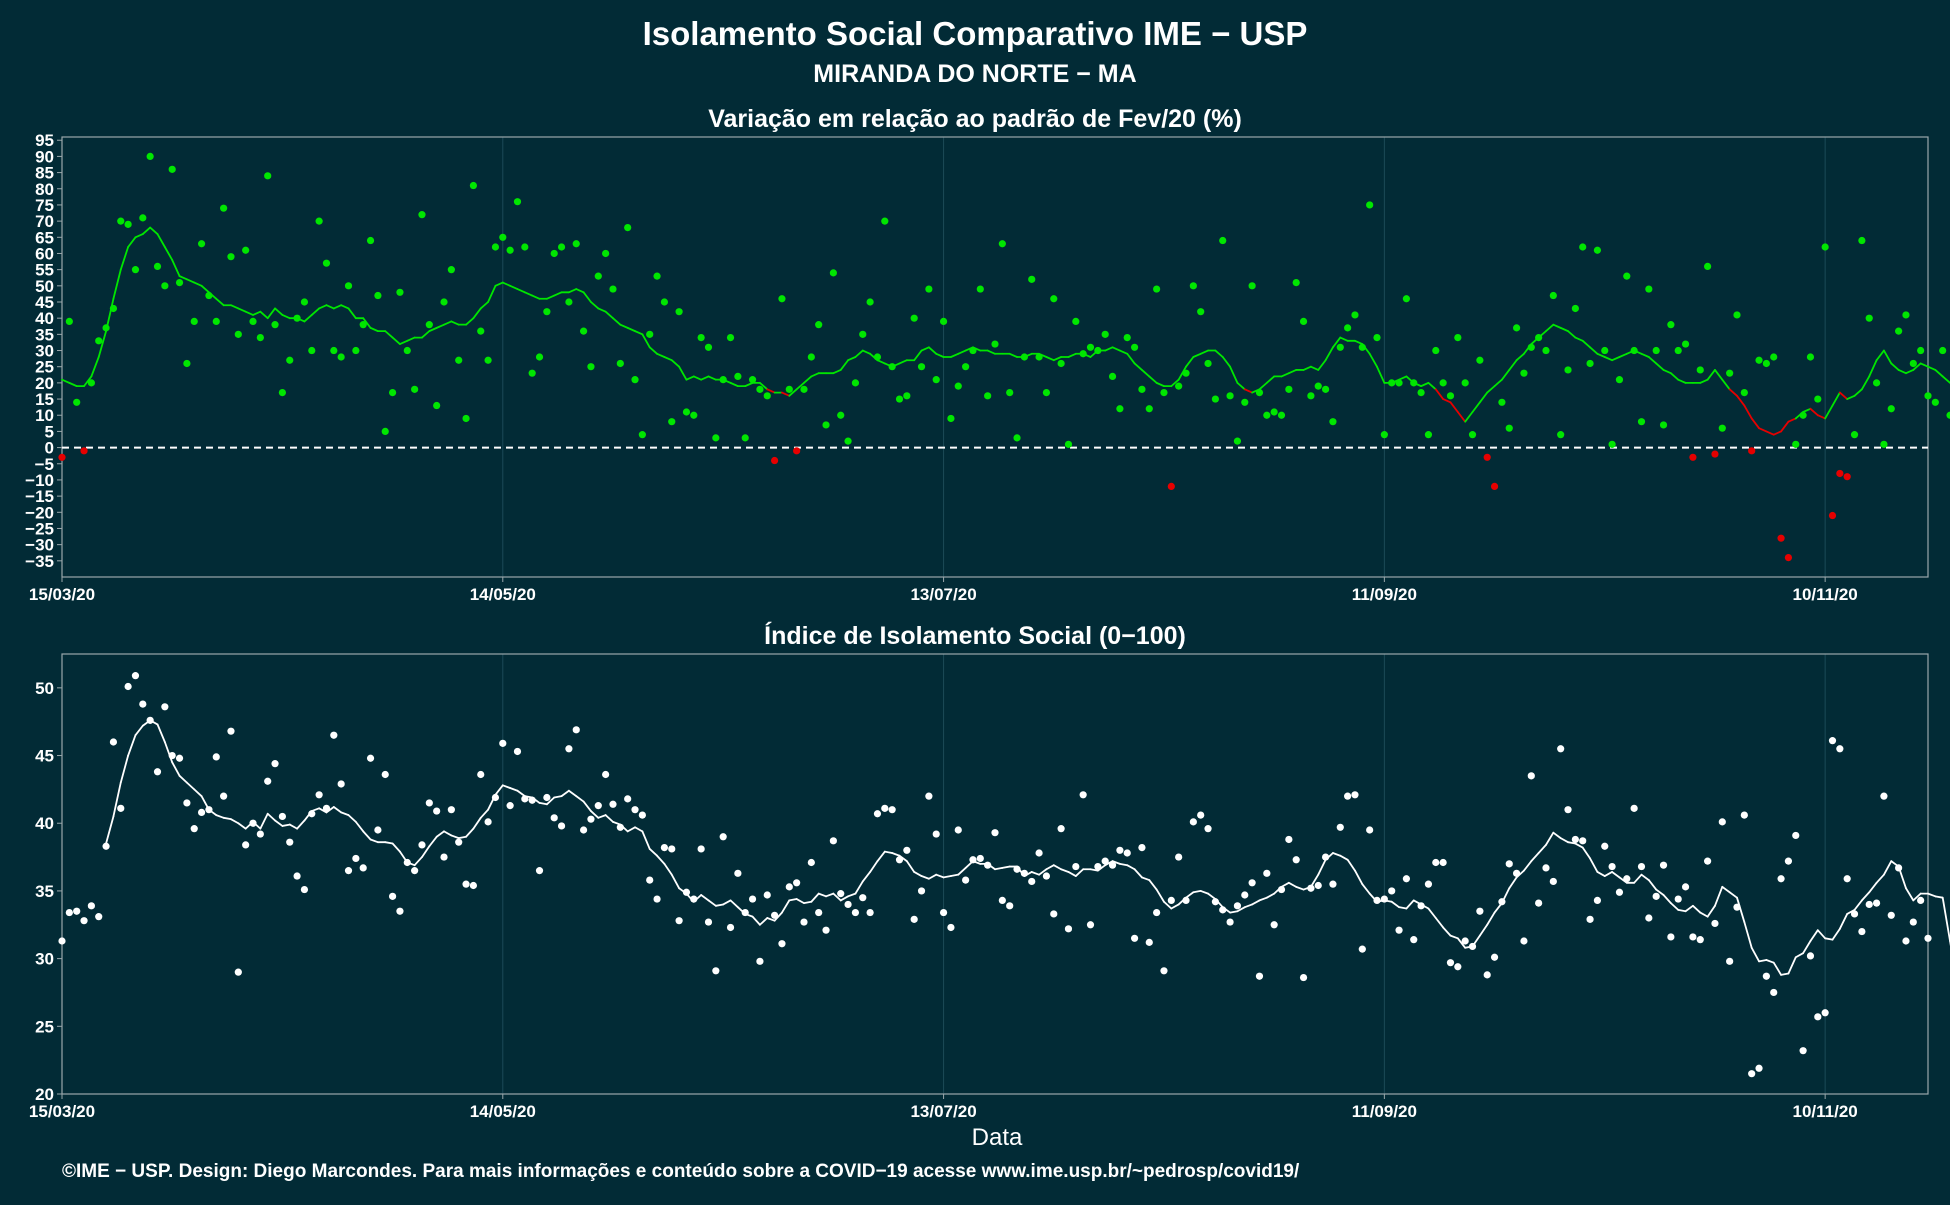 The height and width of the screenshot is (1205, 1950). What do you see at coordinates (39, 528) in the screenshot?
I see `top-y-tick-label: −25` at bounding box center [39, 528].